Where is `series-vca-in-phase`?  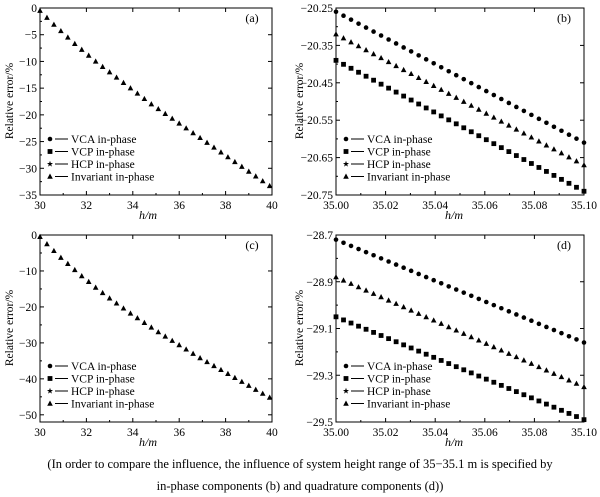
series-vca-in-phase is located at coordinates (460, 291).